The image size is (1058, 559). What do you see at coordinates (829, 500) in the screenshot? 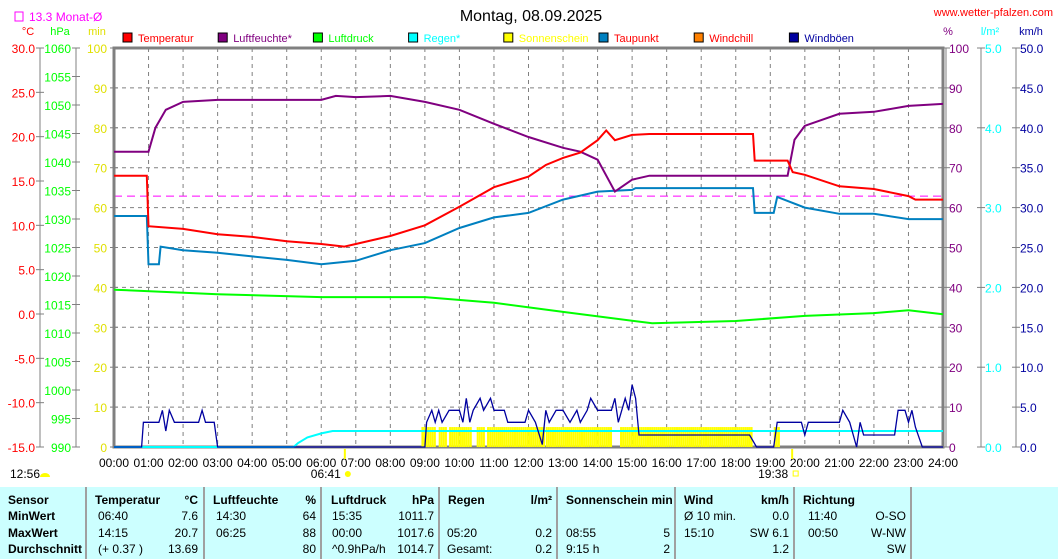
I see `table-cell: Richtung` at bounding box center [829, 500].